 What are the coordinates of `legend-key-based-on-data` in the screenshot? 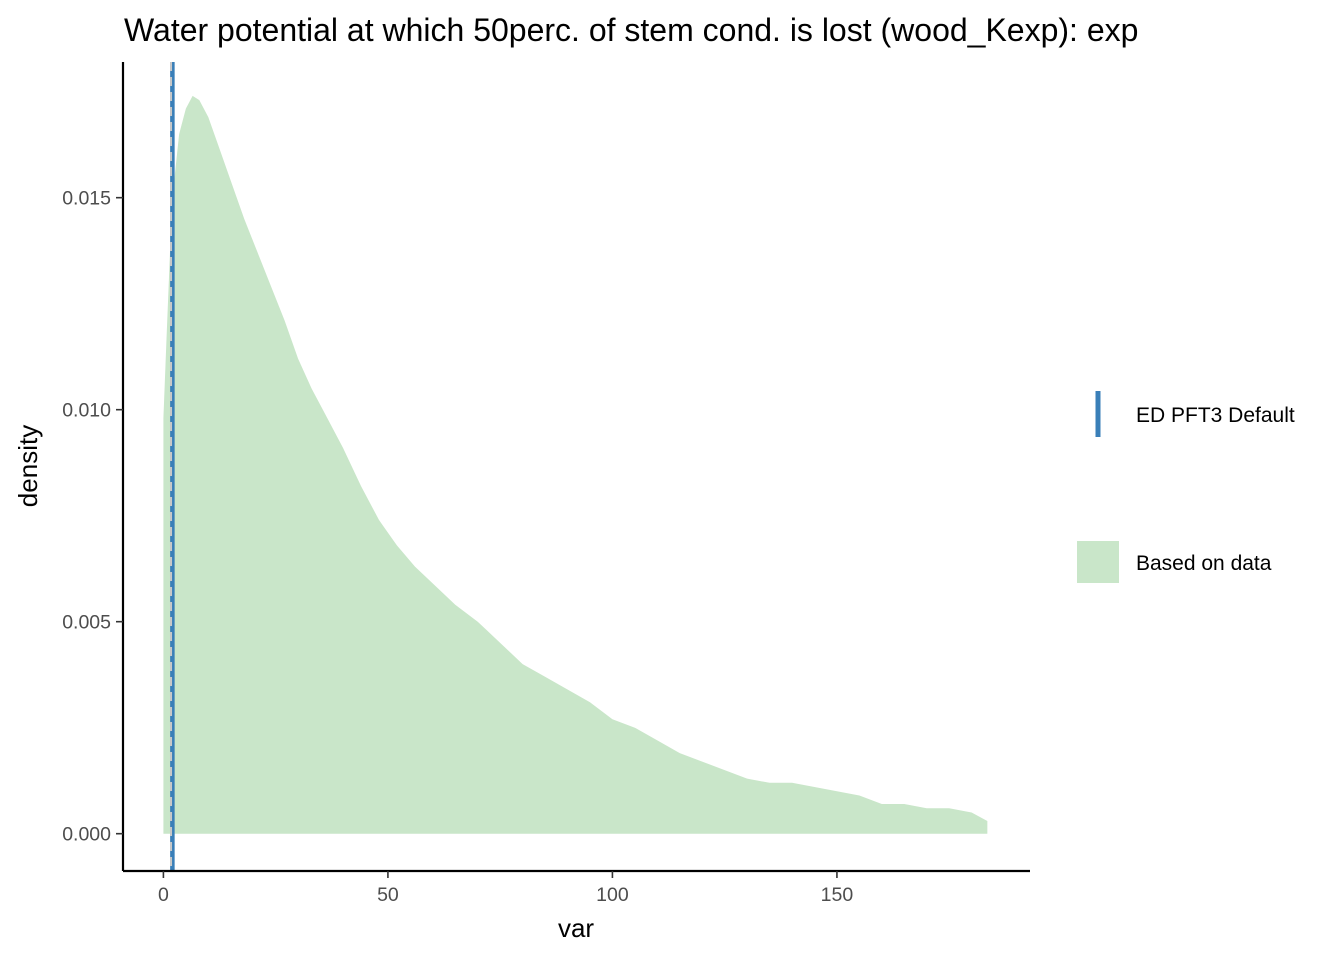 It's located at (1098, 562).